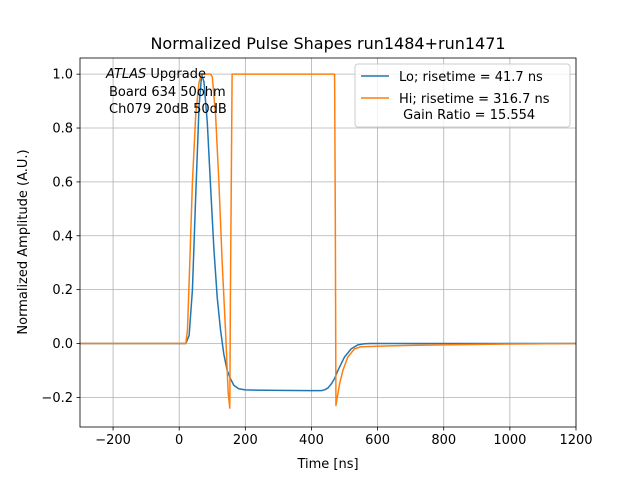  I want to click on y-tick-label: 0.0, so click(62, 344).